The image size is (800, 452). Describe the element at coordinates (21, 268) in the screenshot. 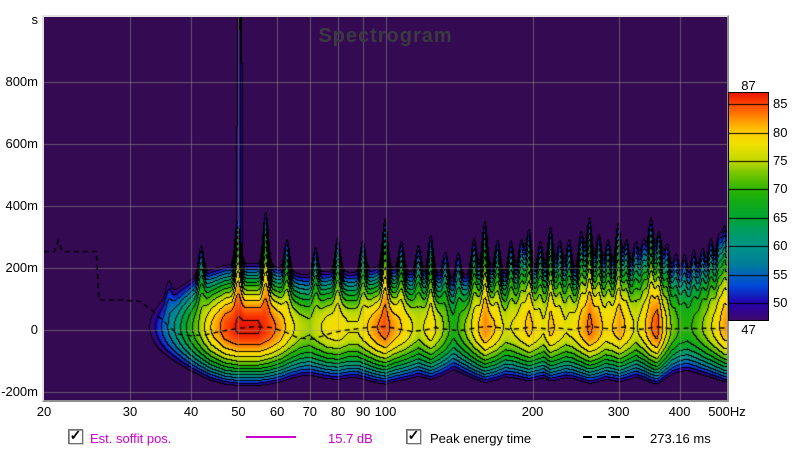

I see `y-tick-label: 200m` at that location.